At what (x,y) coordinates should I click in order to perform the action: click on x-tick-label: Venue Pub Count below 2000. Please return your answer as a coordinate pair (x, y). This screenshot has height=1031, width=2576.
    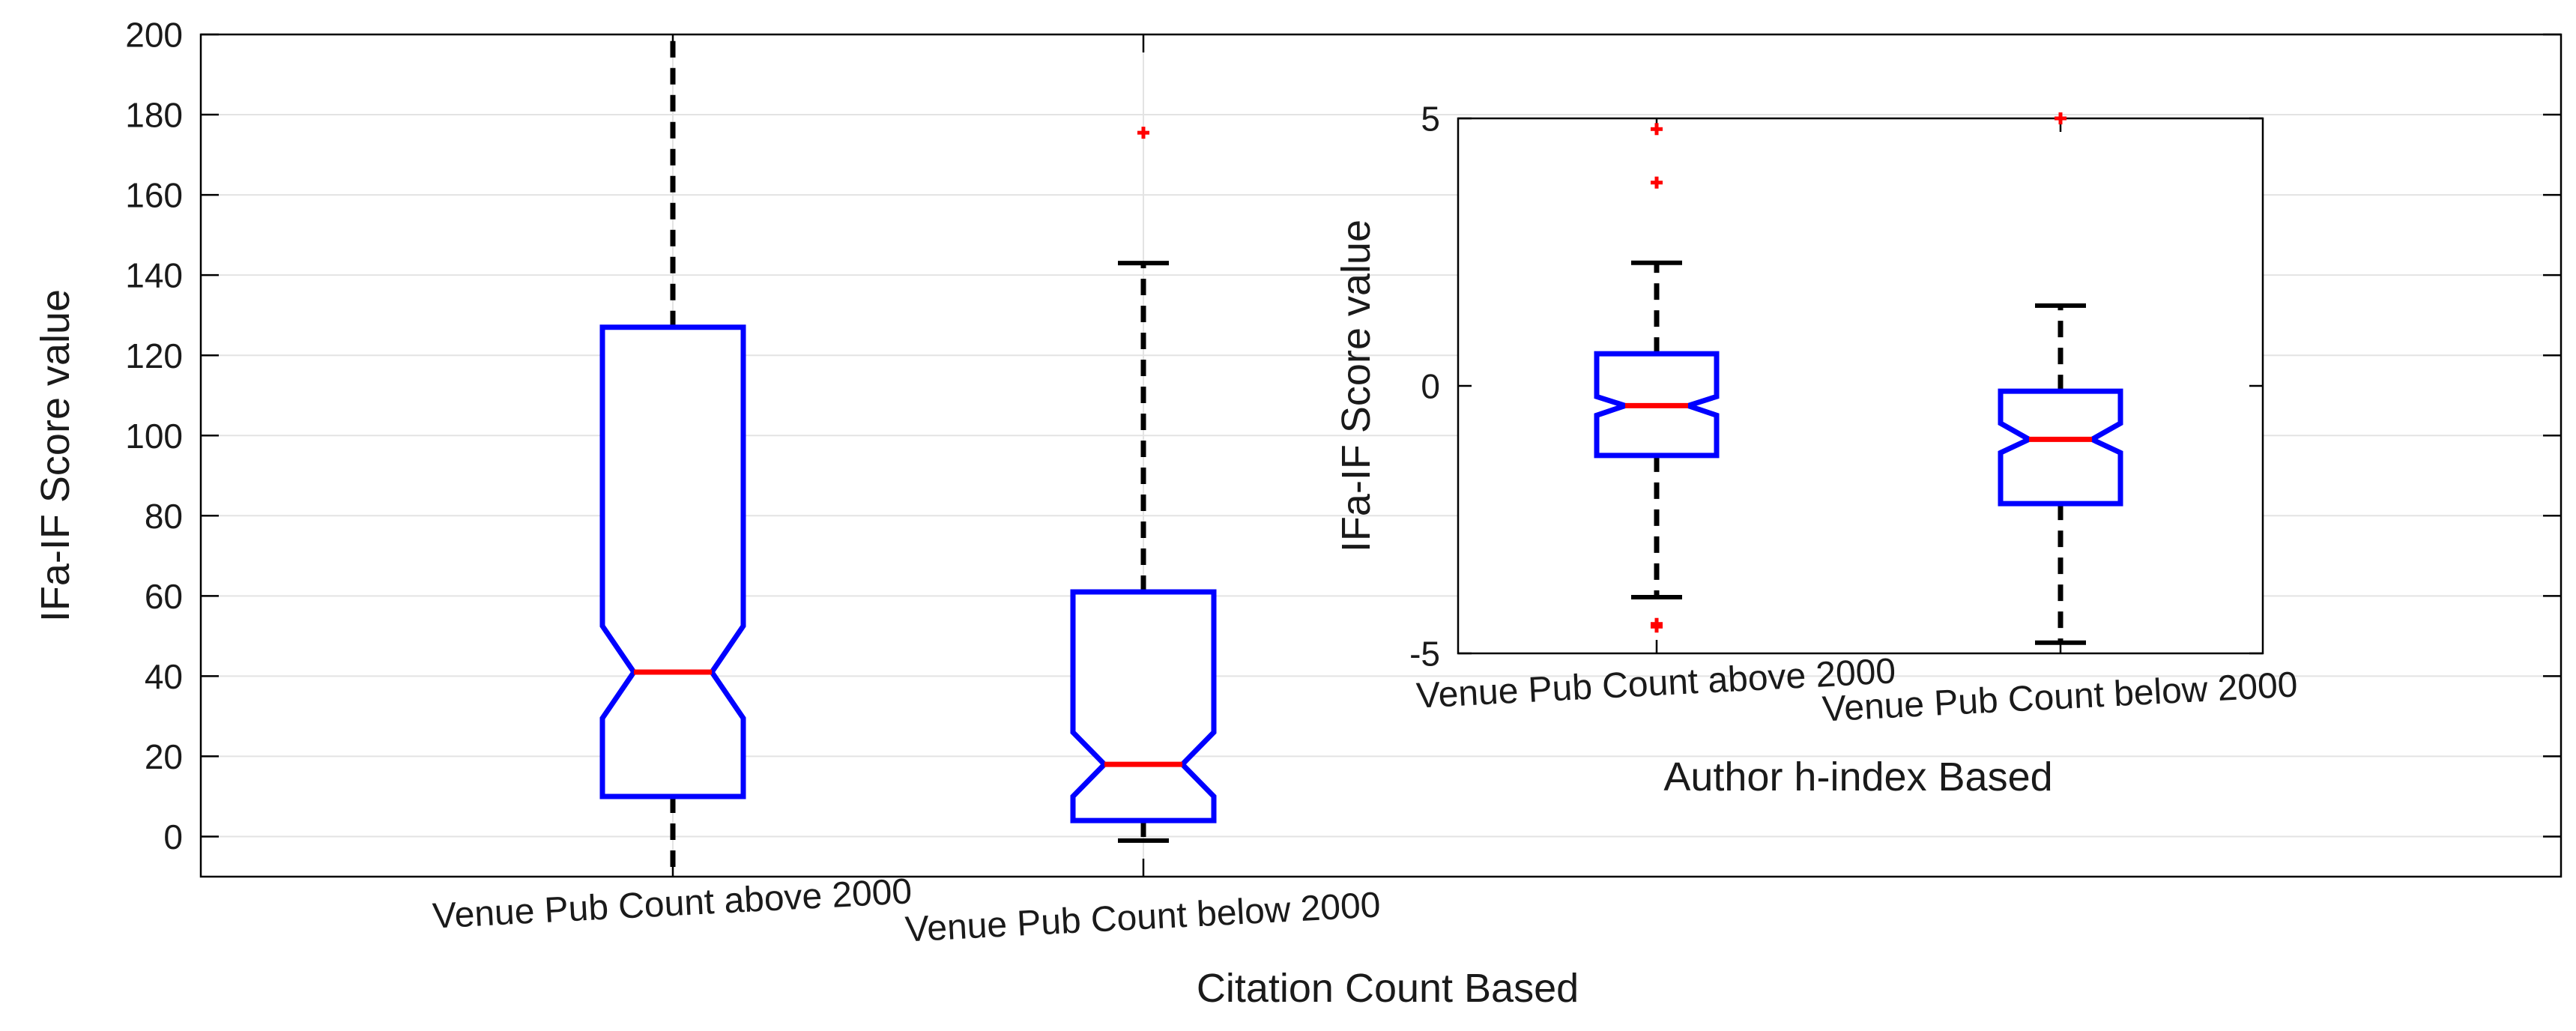
    Looking at the image, I should click on (1143, 917).